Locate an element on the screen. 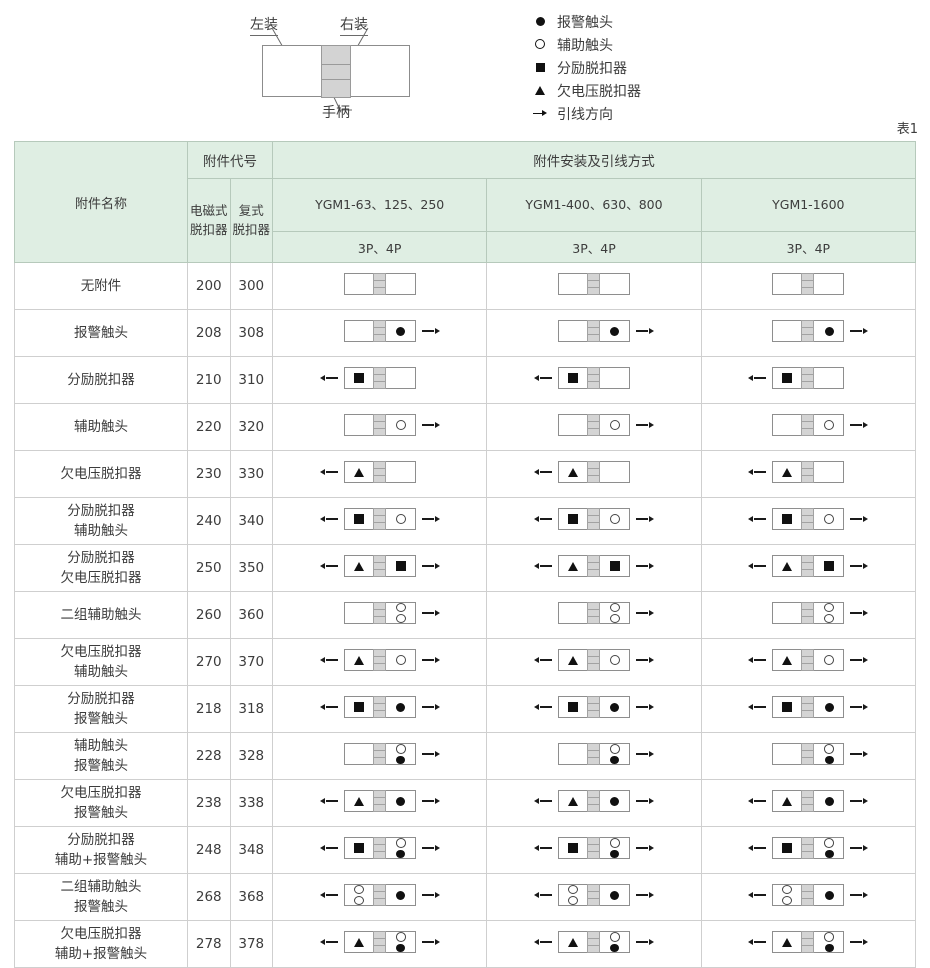 Image resolution: width=930 pixels, height=968 pixels. accessory-name-line: 辅助触头 is located at coordinates (101, 745).